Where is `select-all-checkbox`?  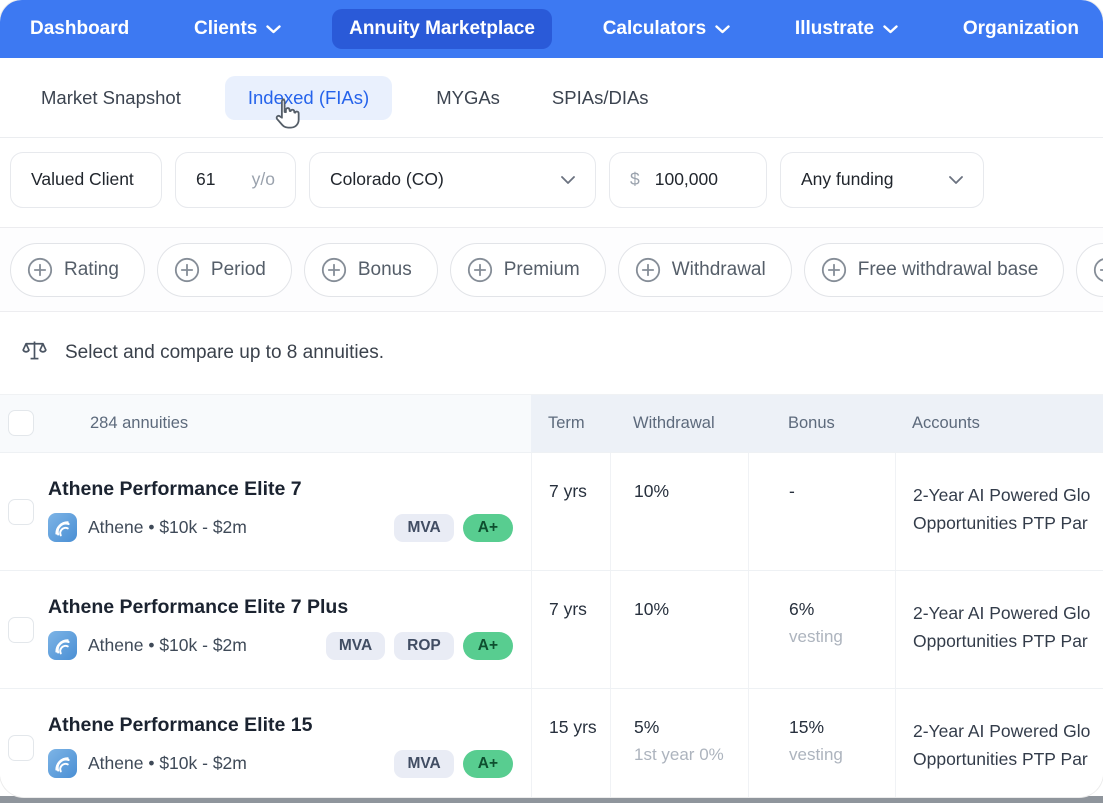 select-all-checkbox is located at coordinates (21, 423).